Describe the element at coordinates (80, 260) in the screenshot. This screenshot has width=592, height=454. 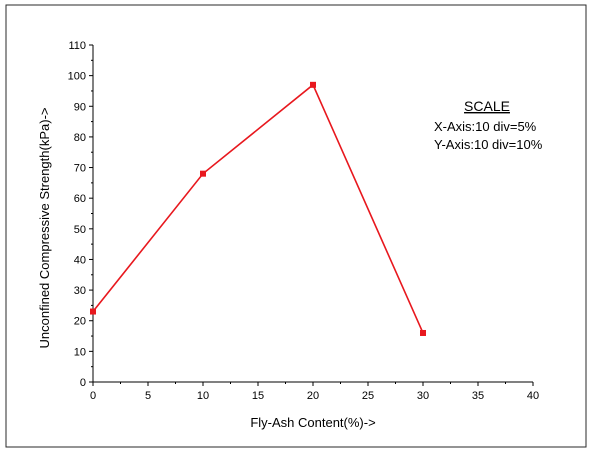
I see `y-tick-label: 40` at that location.